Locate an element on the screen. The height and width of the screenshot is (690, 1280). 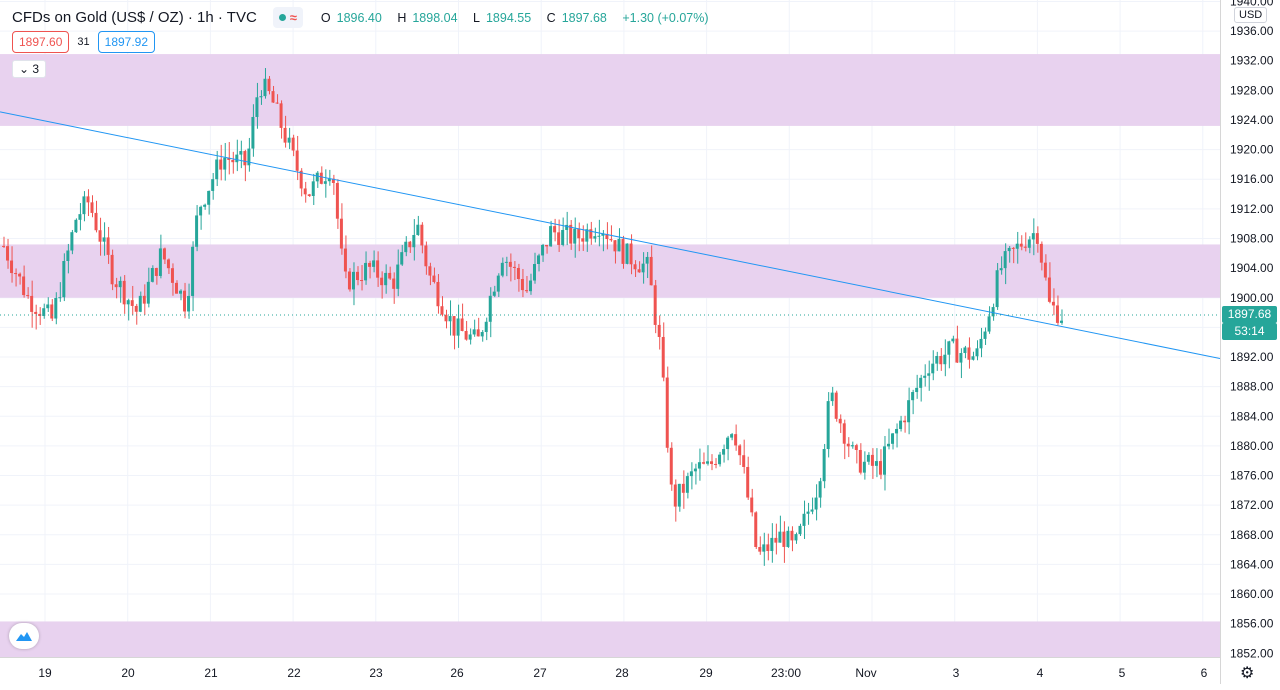
time-tick-label: 29 is located at coordinates (706, 673).